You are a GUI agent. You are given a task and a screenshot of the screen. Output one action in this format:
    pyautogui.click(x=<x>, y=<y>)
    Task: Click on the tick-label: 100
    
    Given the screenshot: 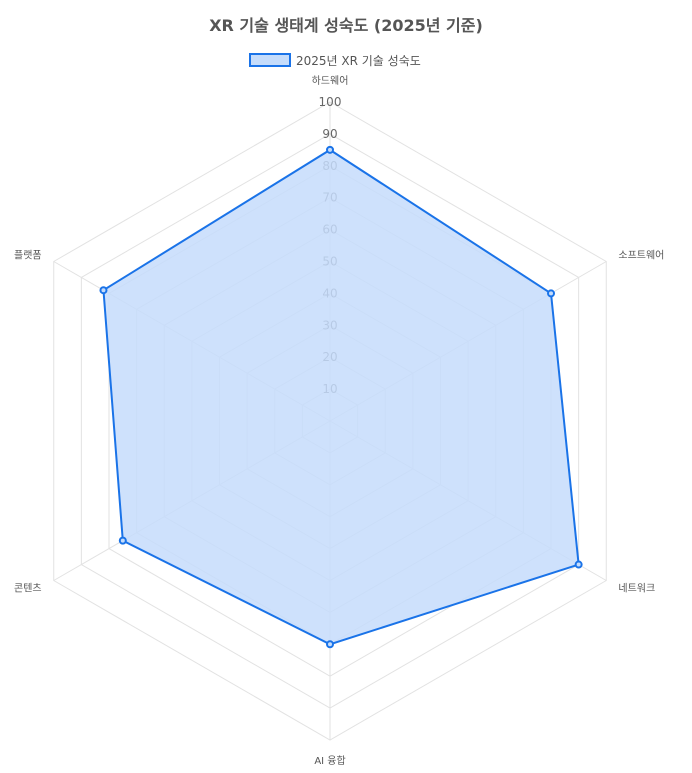 What is the action you would take?
    pyautogui.click(x=330, y=102)
    